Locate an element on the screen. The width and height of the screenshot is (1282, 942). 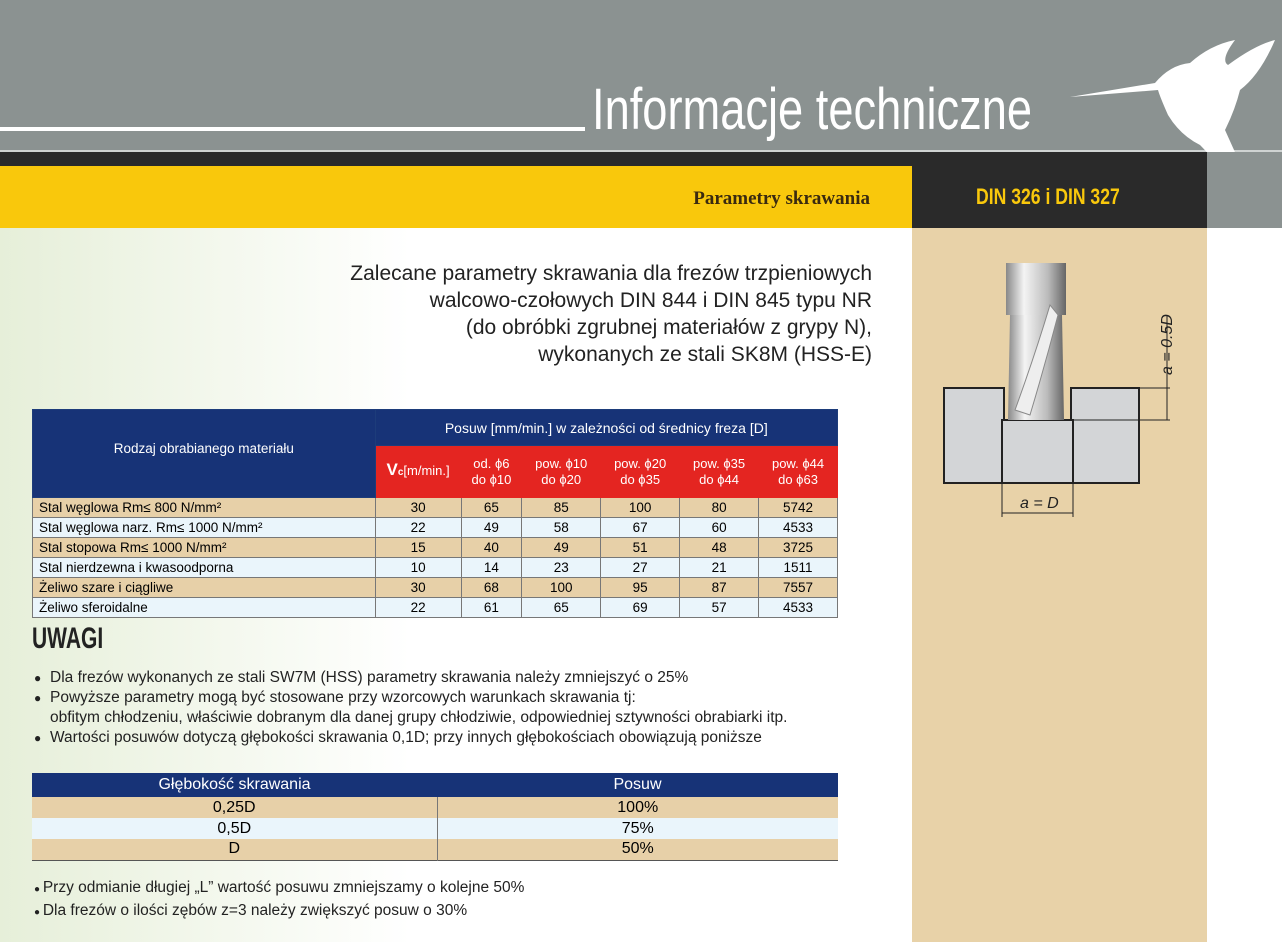
section-bar: Parametry skrawania is located at coordinates (456, 197).